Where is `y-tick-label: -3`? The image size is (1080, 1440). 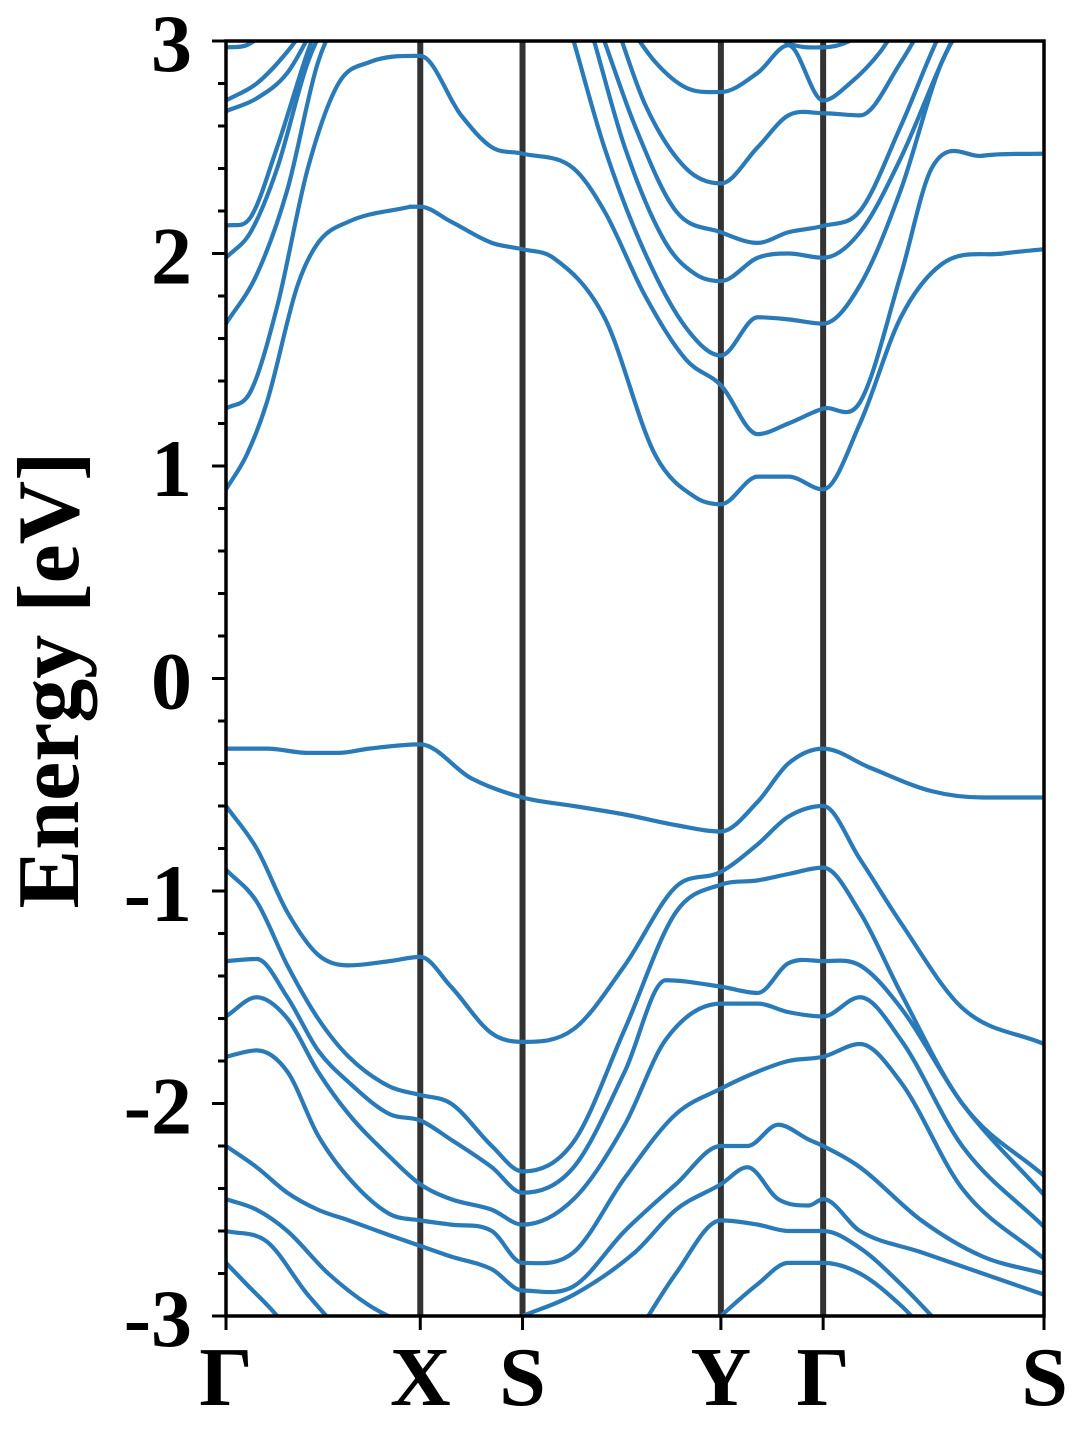 y-tick-label: -3 is located at coordinates (158, 1318).